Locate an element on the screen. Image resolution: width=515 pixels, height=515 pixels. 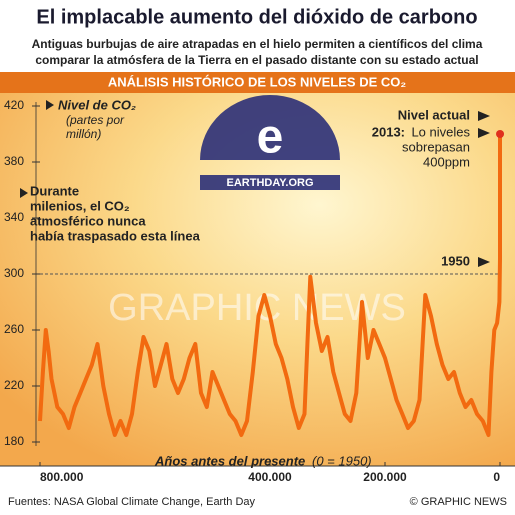
x-tick-label: 200.000 is located at coordinates (385, 477).